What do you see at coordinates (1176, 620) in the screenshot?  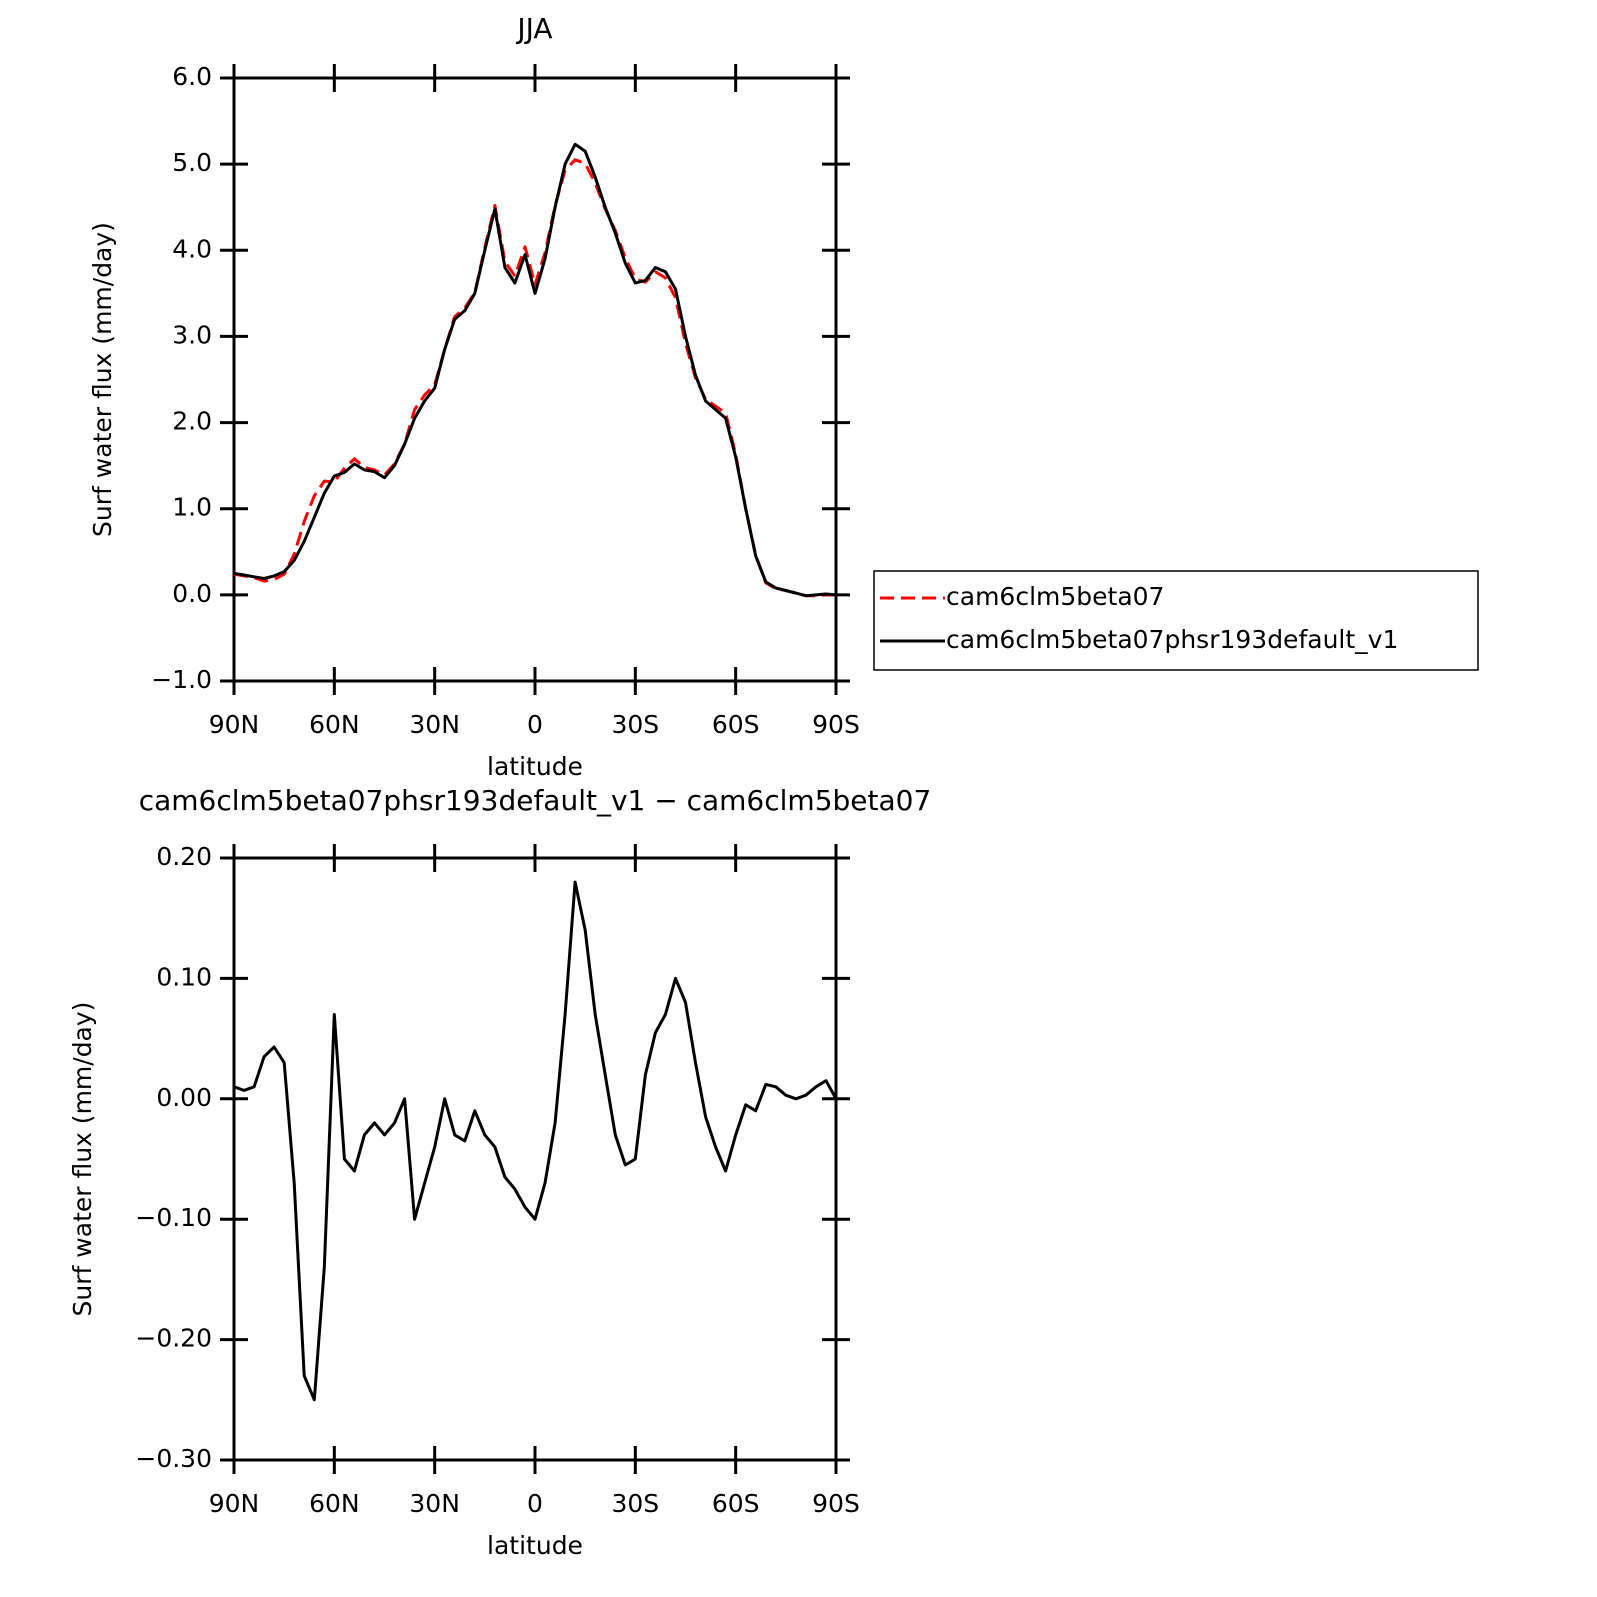 I see `legend-box` at bounding box center [1176, 620].